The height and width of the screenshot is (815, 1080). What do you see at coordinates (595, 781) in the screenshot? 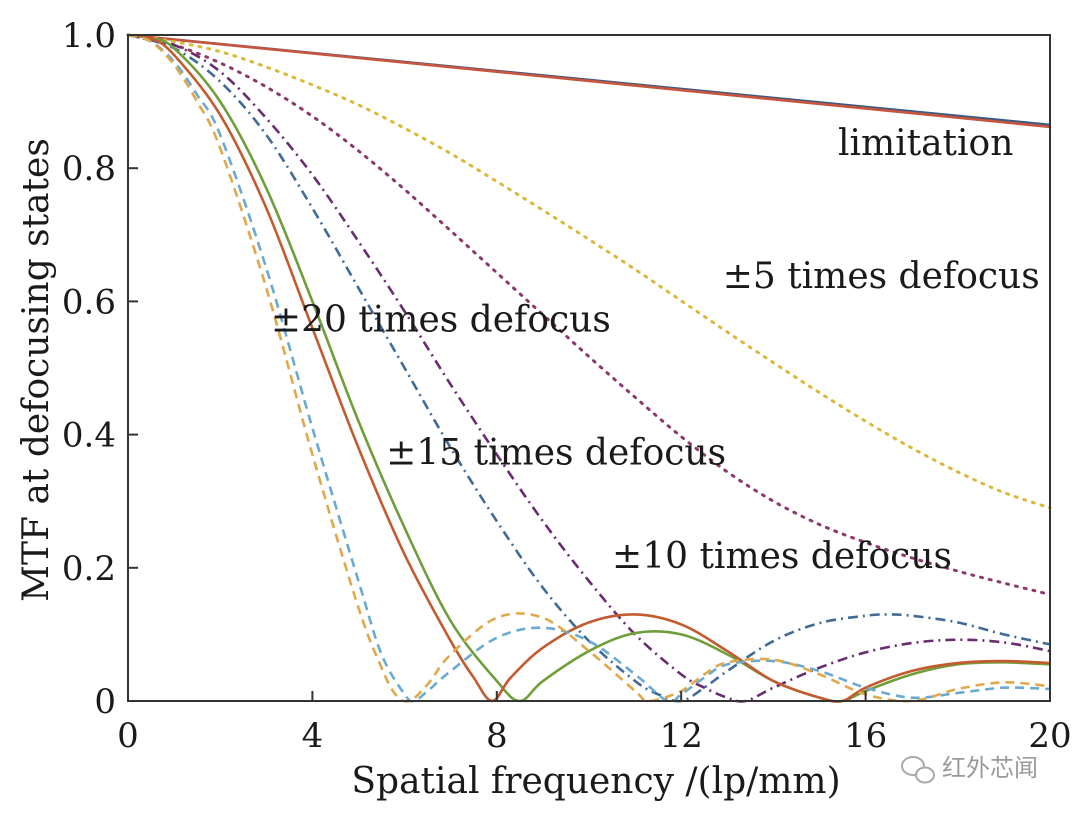
I see `x-axis-title: Spatial frequency /(lp/mm)` at bounding box center [595, 781].